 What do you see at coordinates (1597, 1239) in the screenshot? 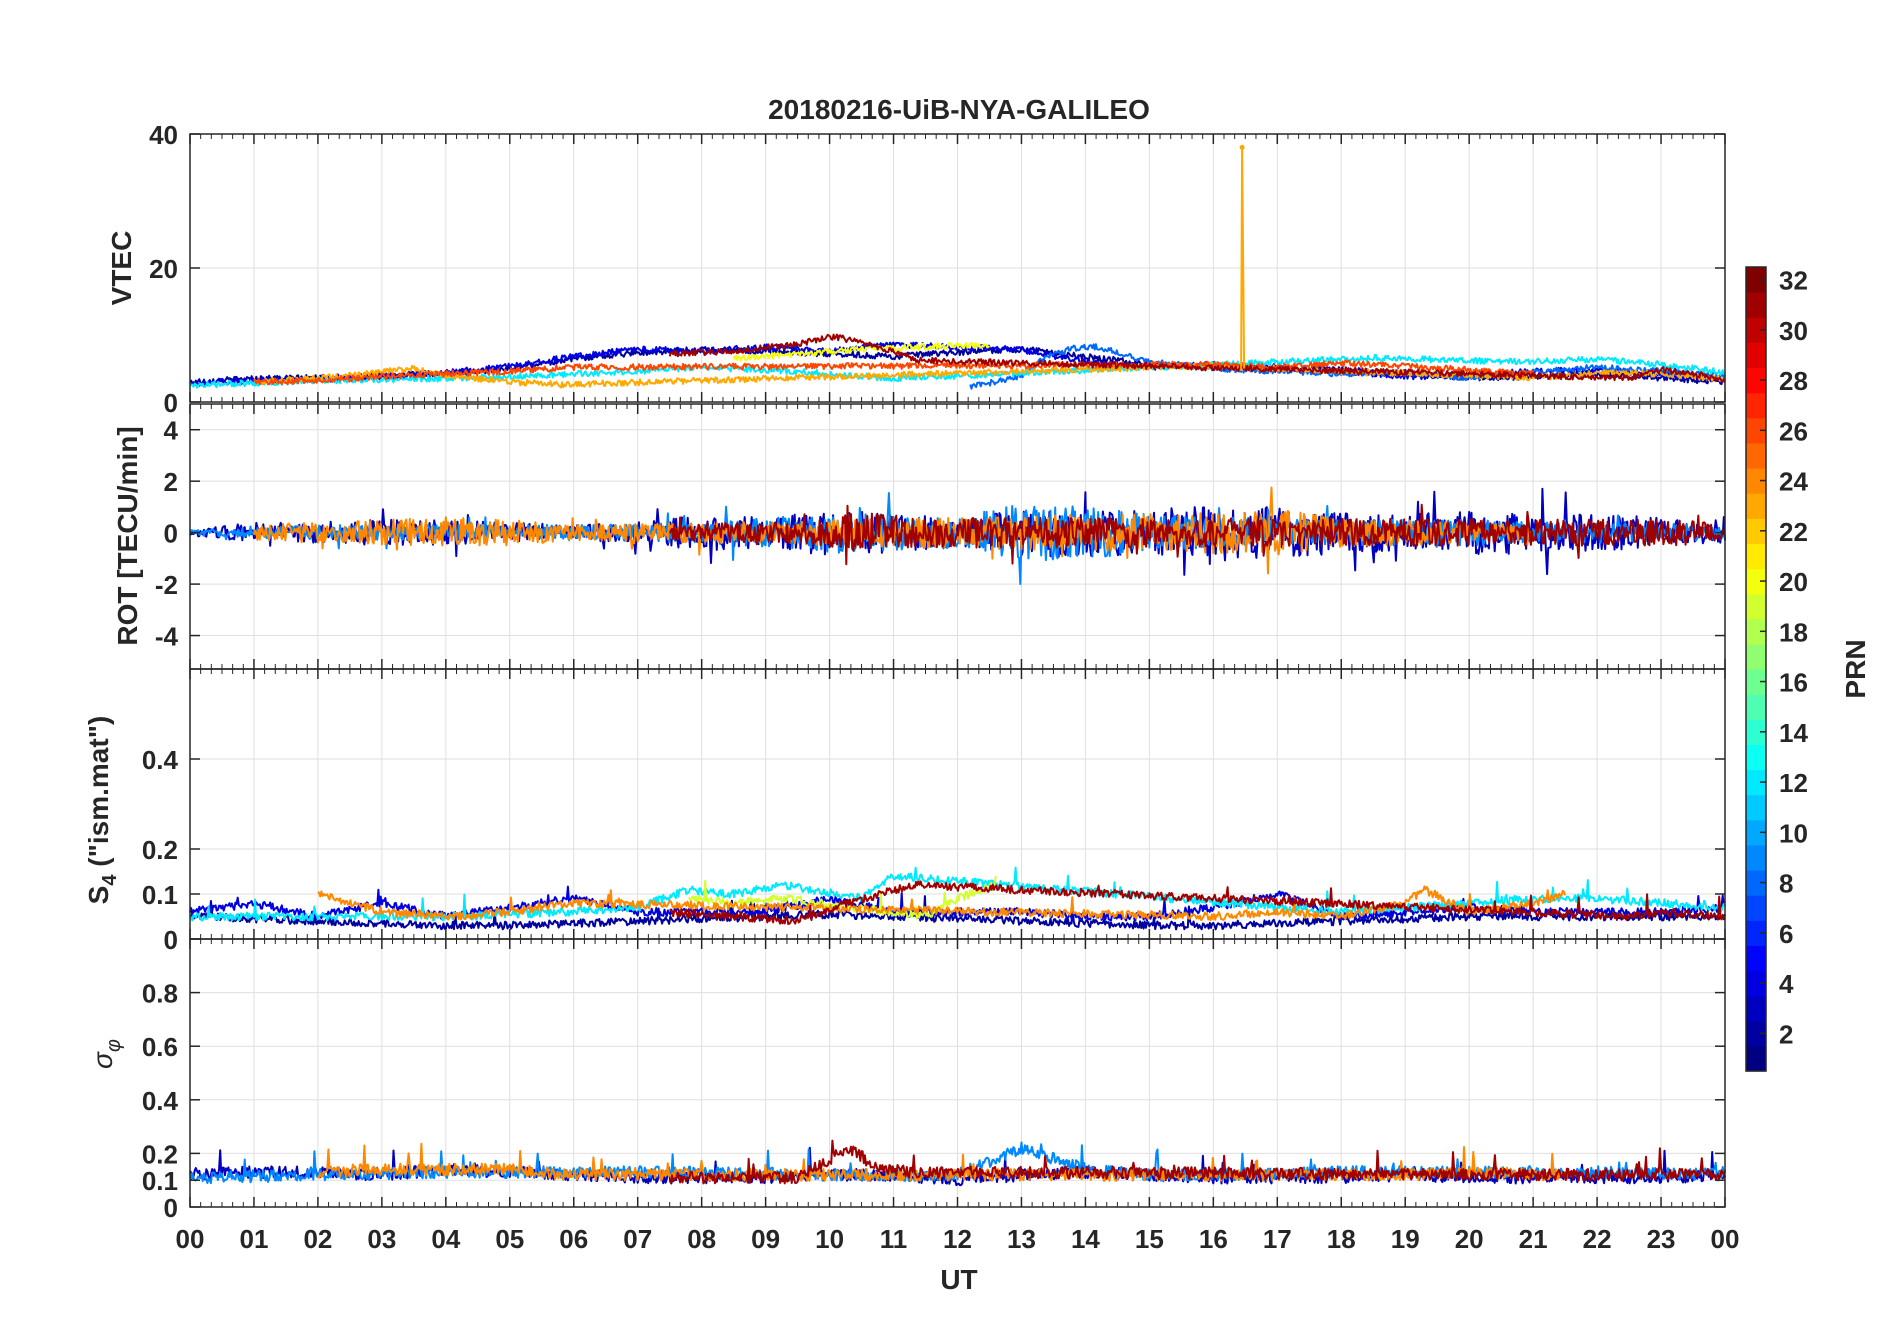
I see `x-tick-label: 22` at bounding box center [1597, 1239].